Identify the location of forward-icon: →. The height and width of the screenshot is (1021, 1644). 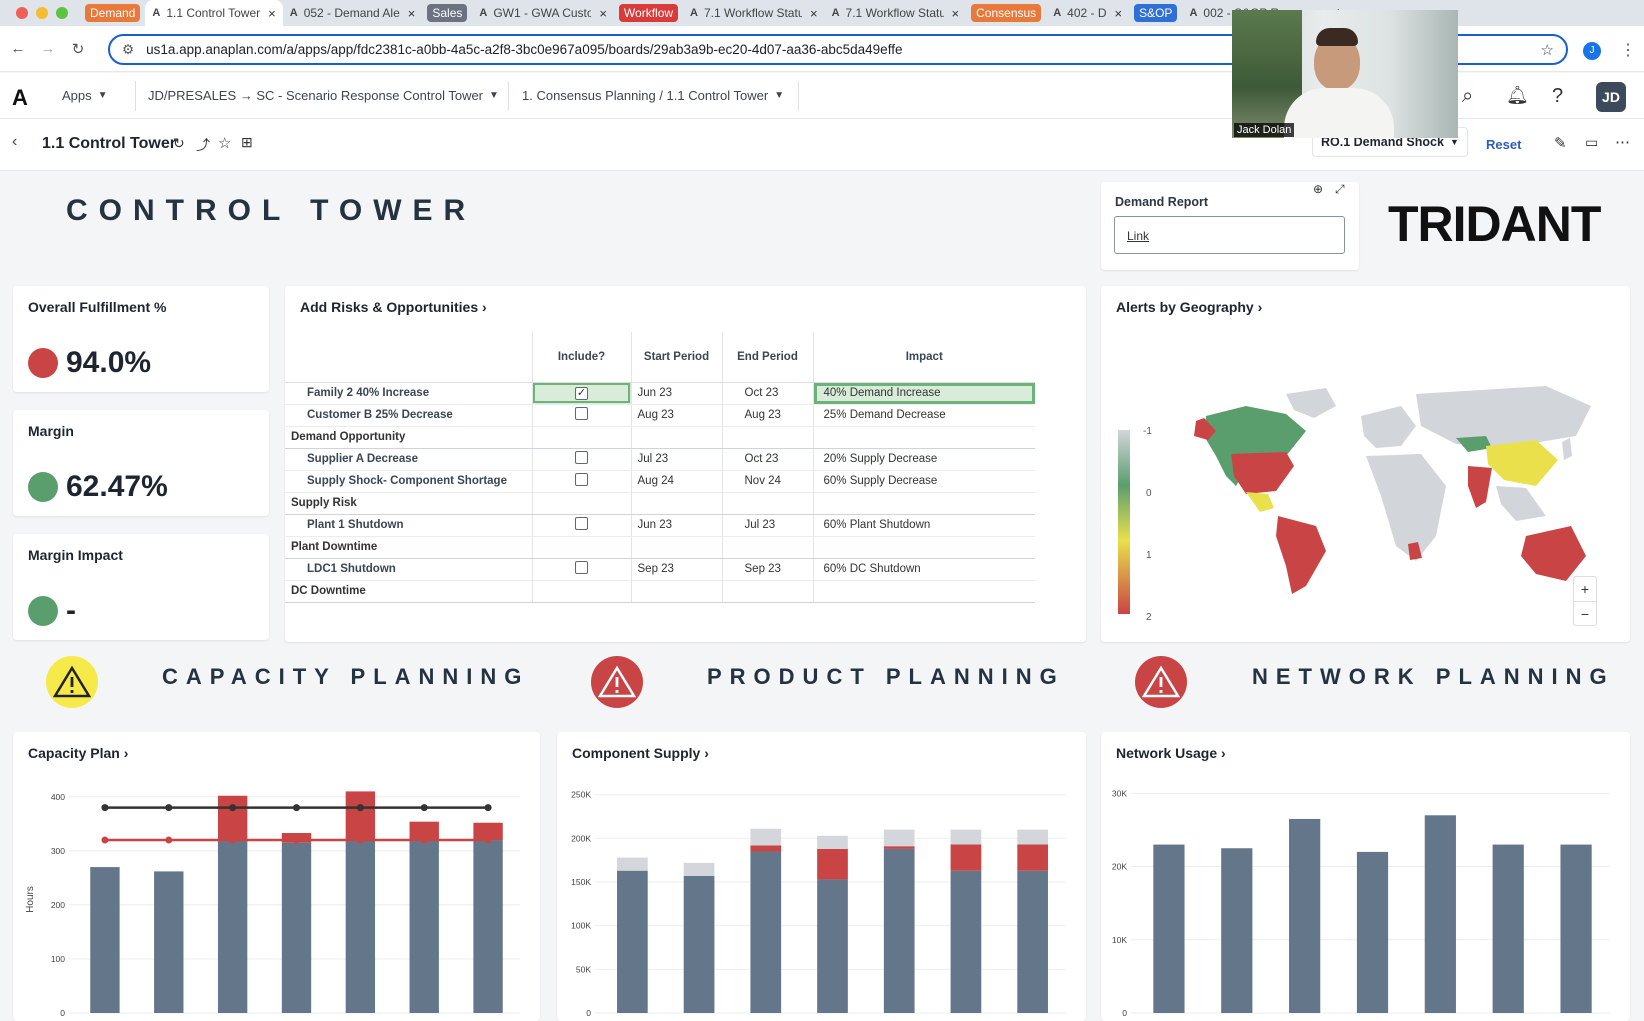
(48, 48).